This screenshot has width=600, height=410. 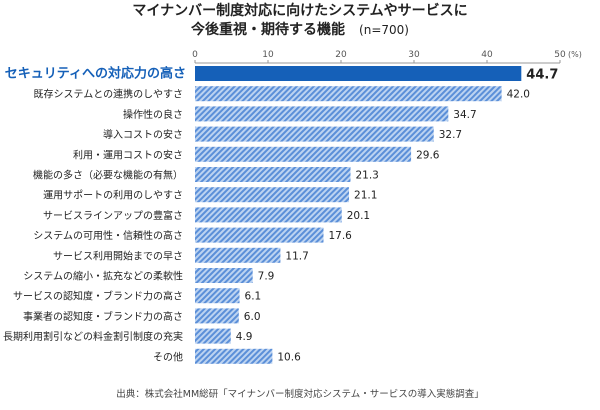 I want to click on category-label: 操作性の良さ, so click(x=153, y=114).